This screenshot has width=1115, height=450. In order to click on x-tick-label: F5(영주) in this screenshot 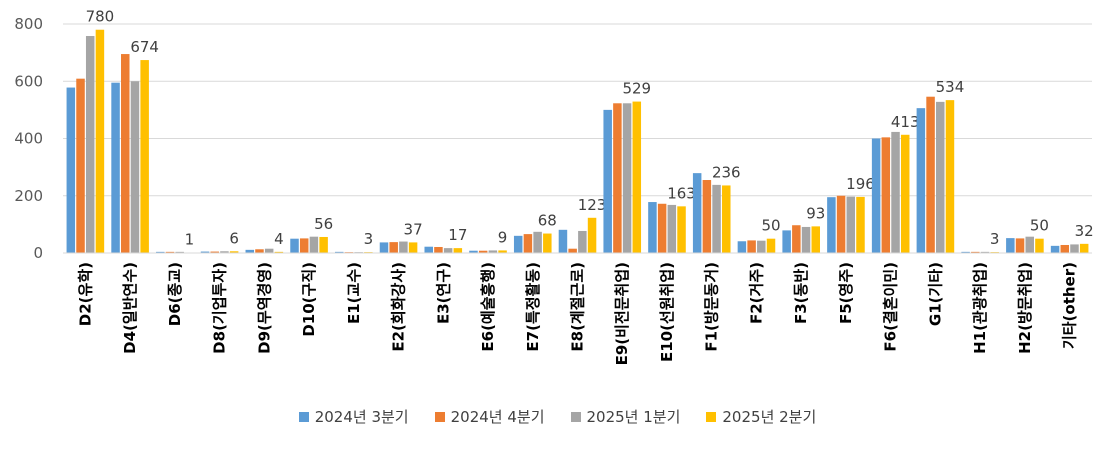, I will do `click(846, 293)`.